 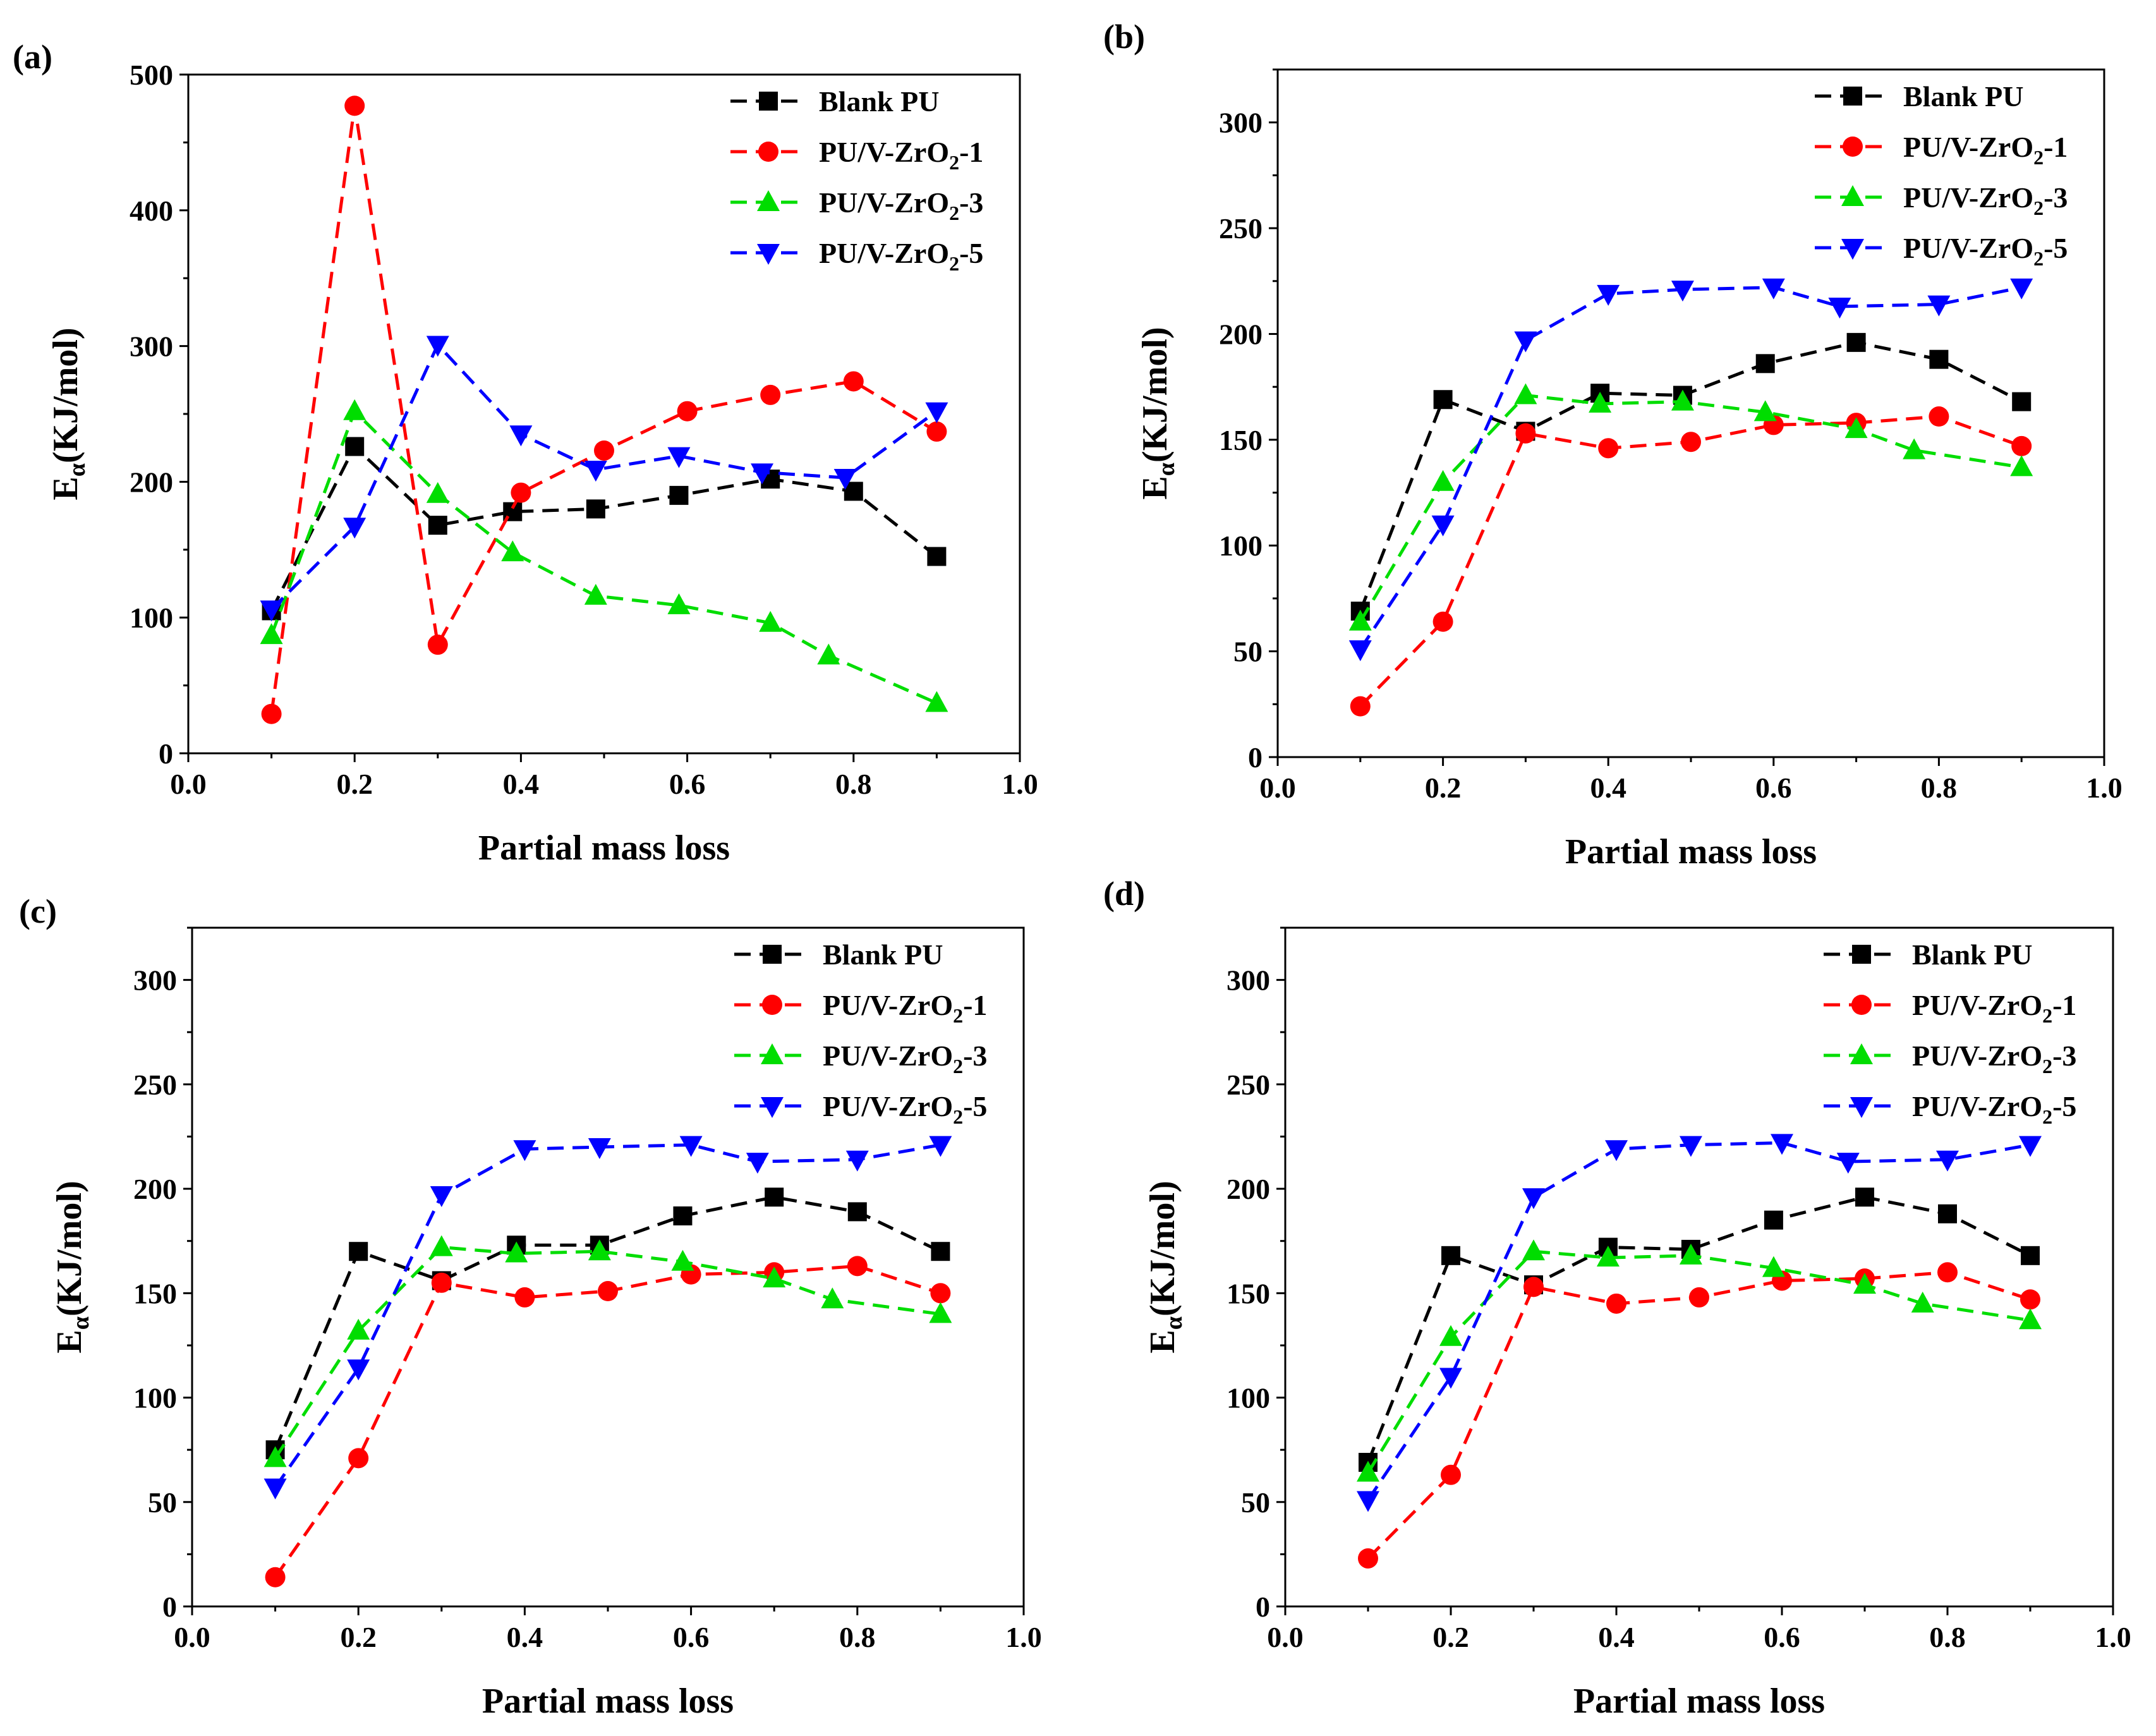 I want to click on y-tick-label: 0, so click(x=1263, y=1607).